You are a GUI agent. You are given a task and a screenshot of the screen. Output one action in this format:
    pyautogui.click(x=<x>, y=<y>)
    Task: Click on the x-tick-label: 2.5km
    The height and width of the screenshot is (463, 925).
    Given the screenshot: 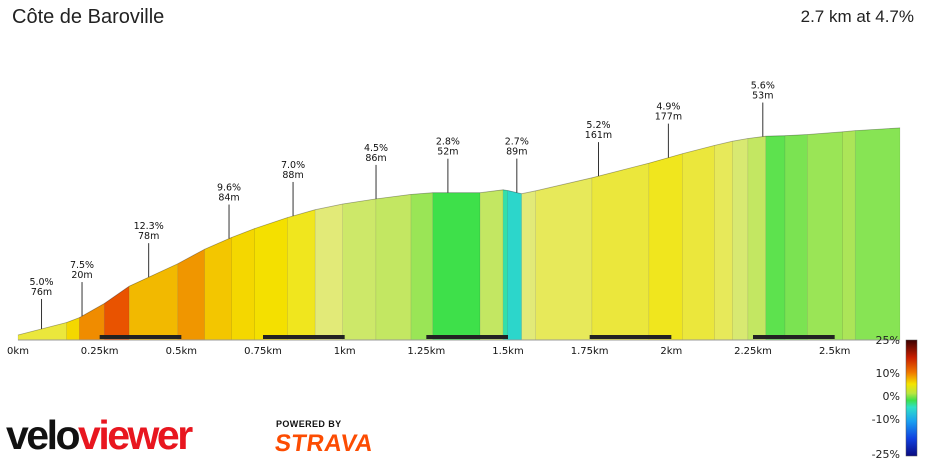 What is the action you would take?
    pyautogui.click(x=834, y=351)
    